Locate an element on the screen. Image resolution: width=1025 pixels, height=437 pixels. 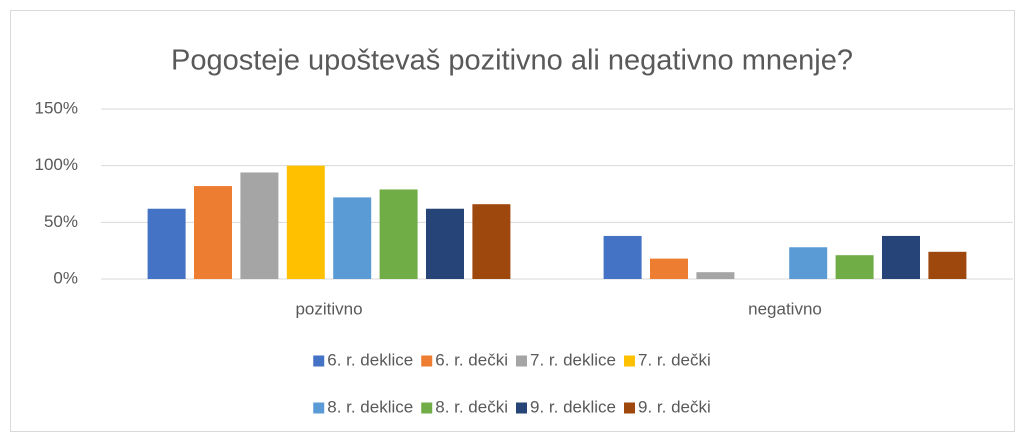
legend-label: 6. r. deklice is located at coordinates (370, 359).